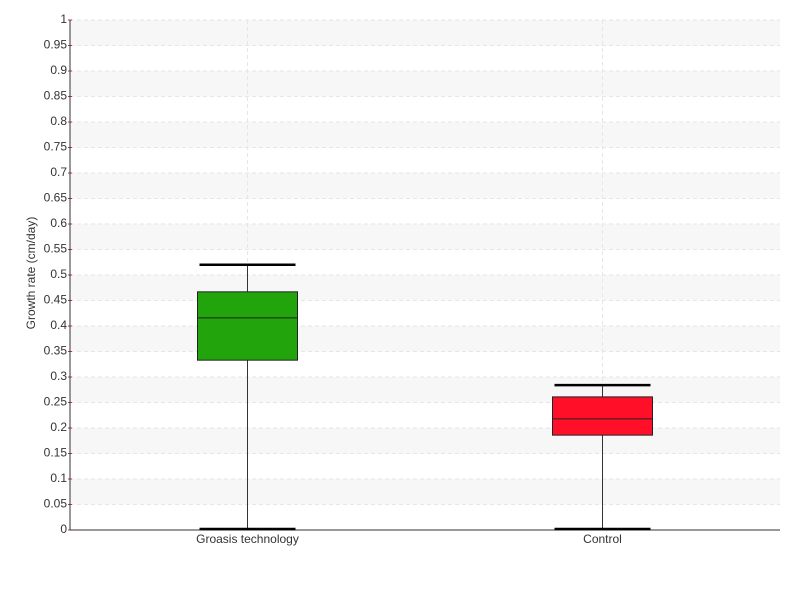  I want to click on y-tick-label: 0.35, so click(56, 351).